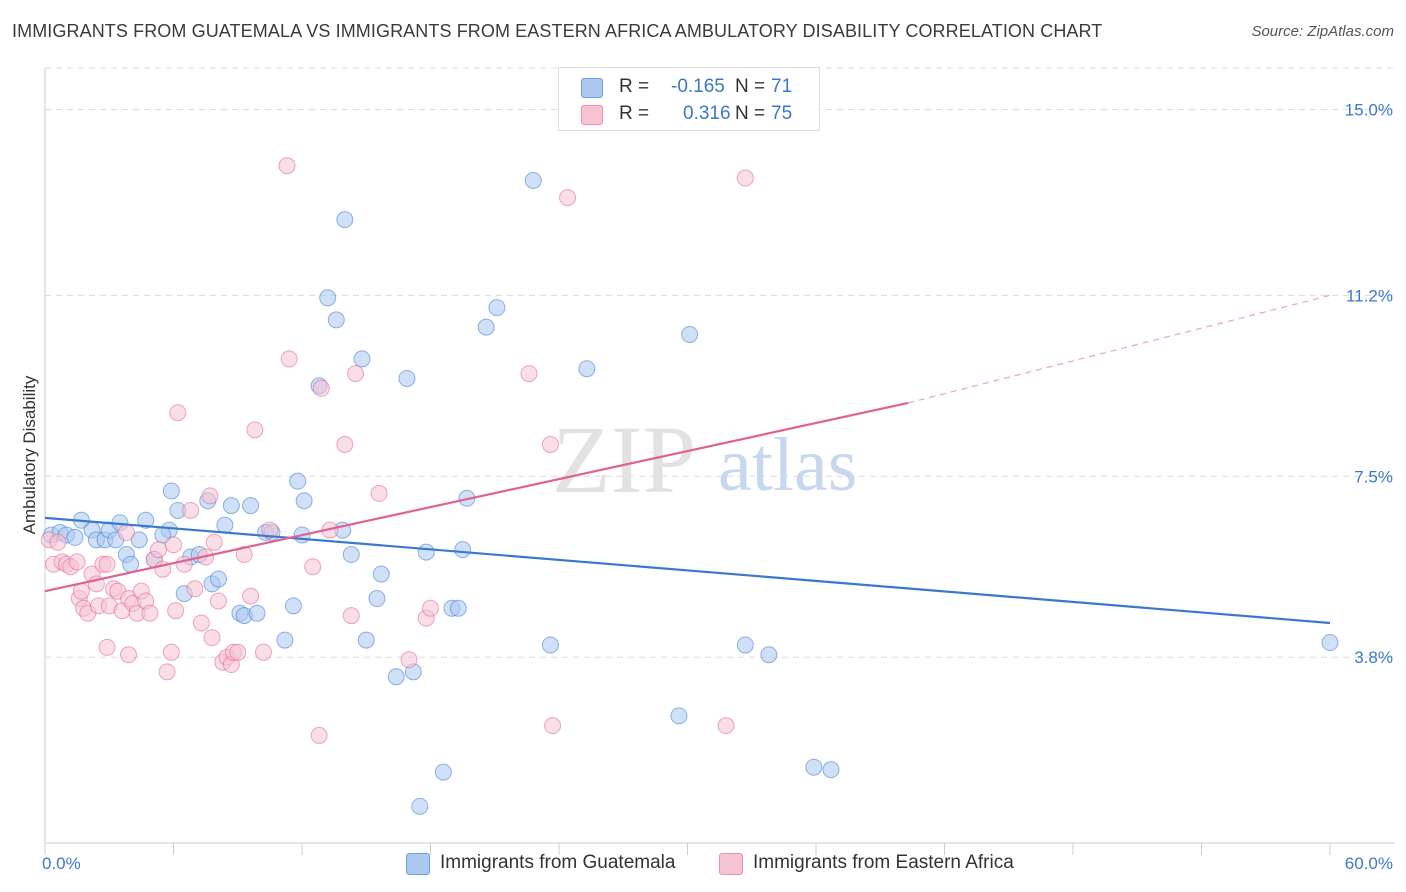 The image size is (1406, 892). What do you see at coordinates (787, 465) in the screenshot?
I see `watermark-atlas: atlas` at bounding box center [787, 465].